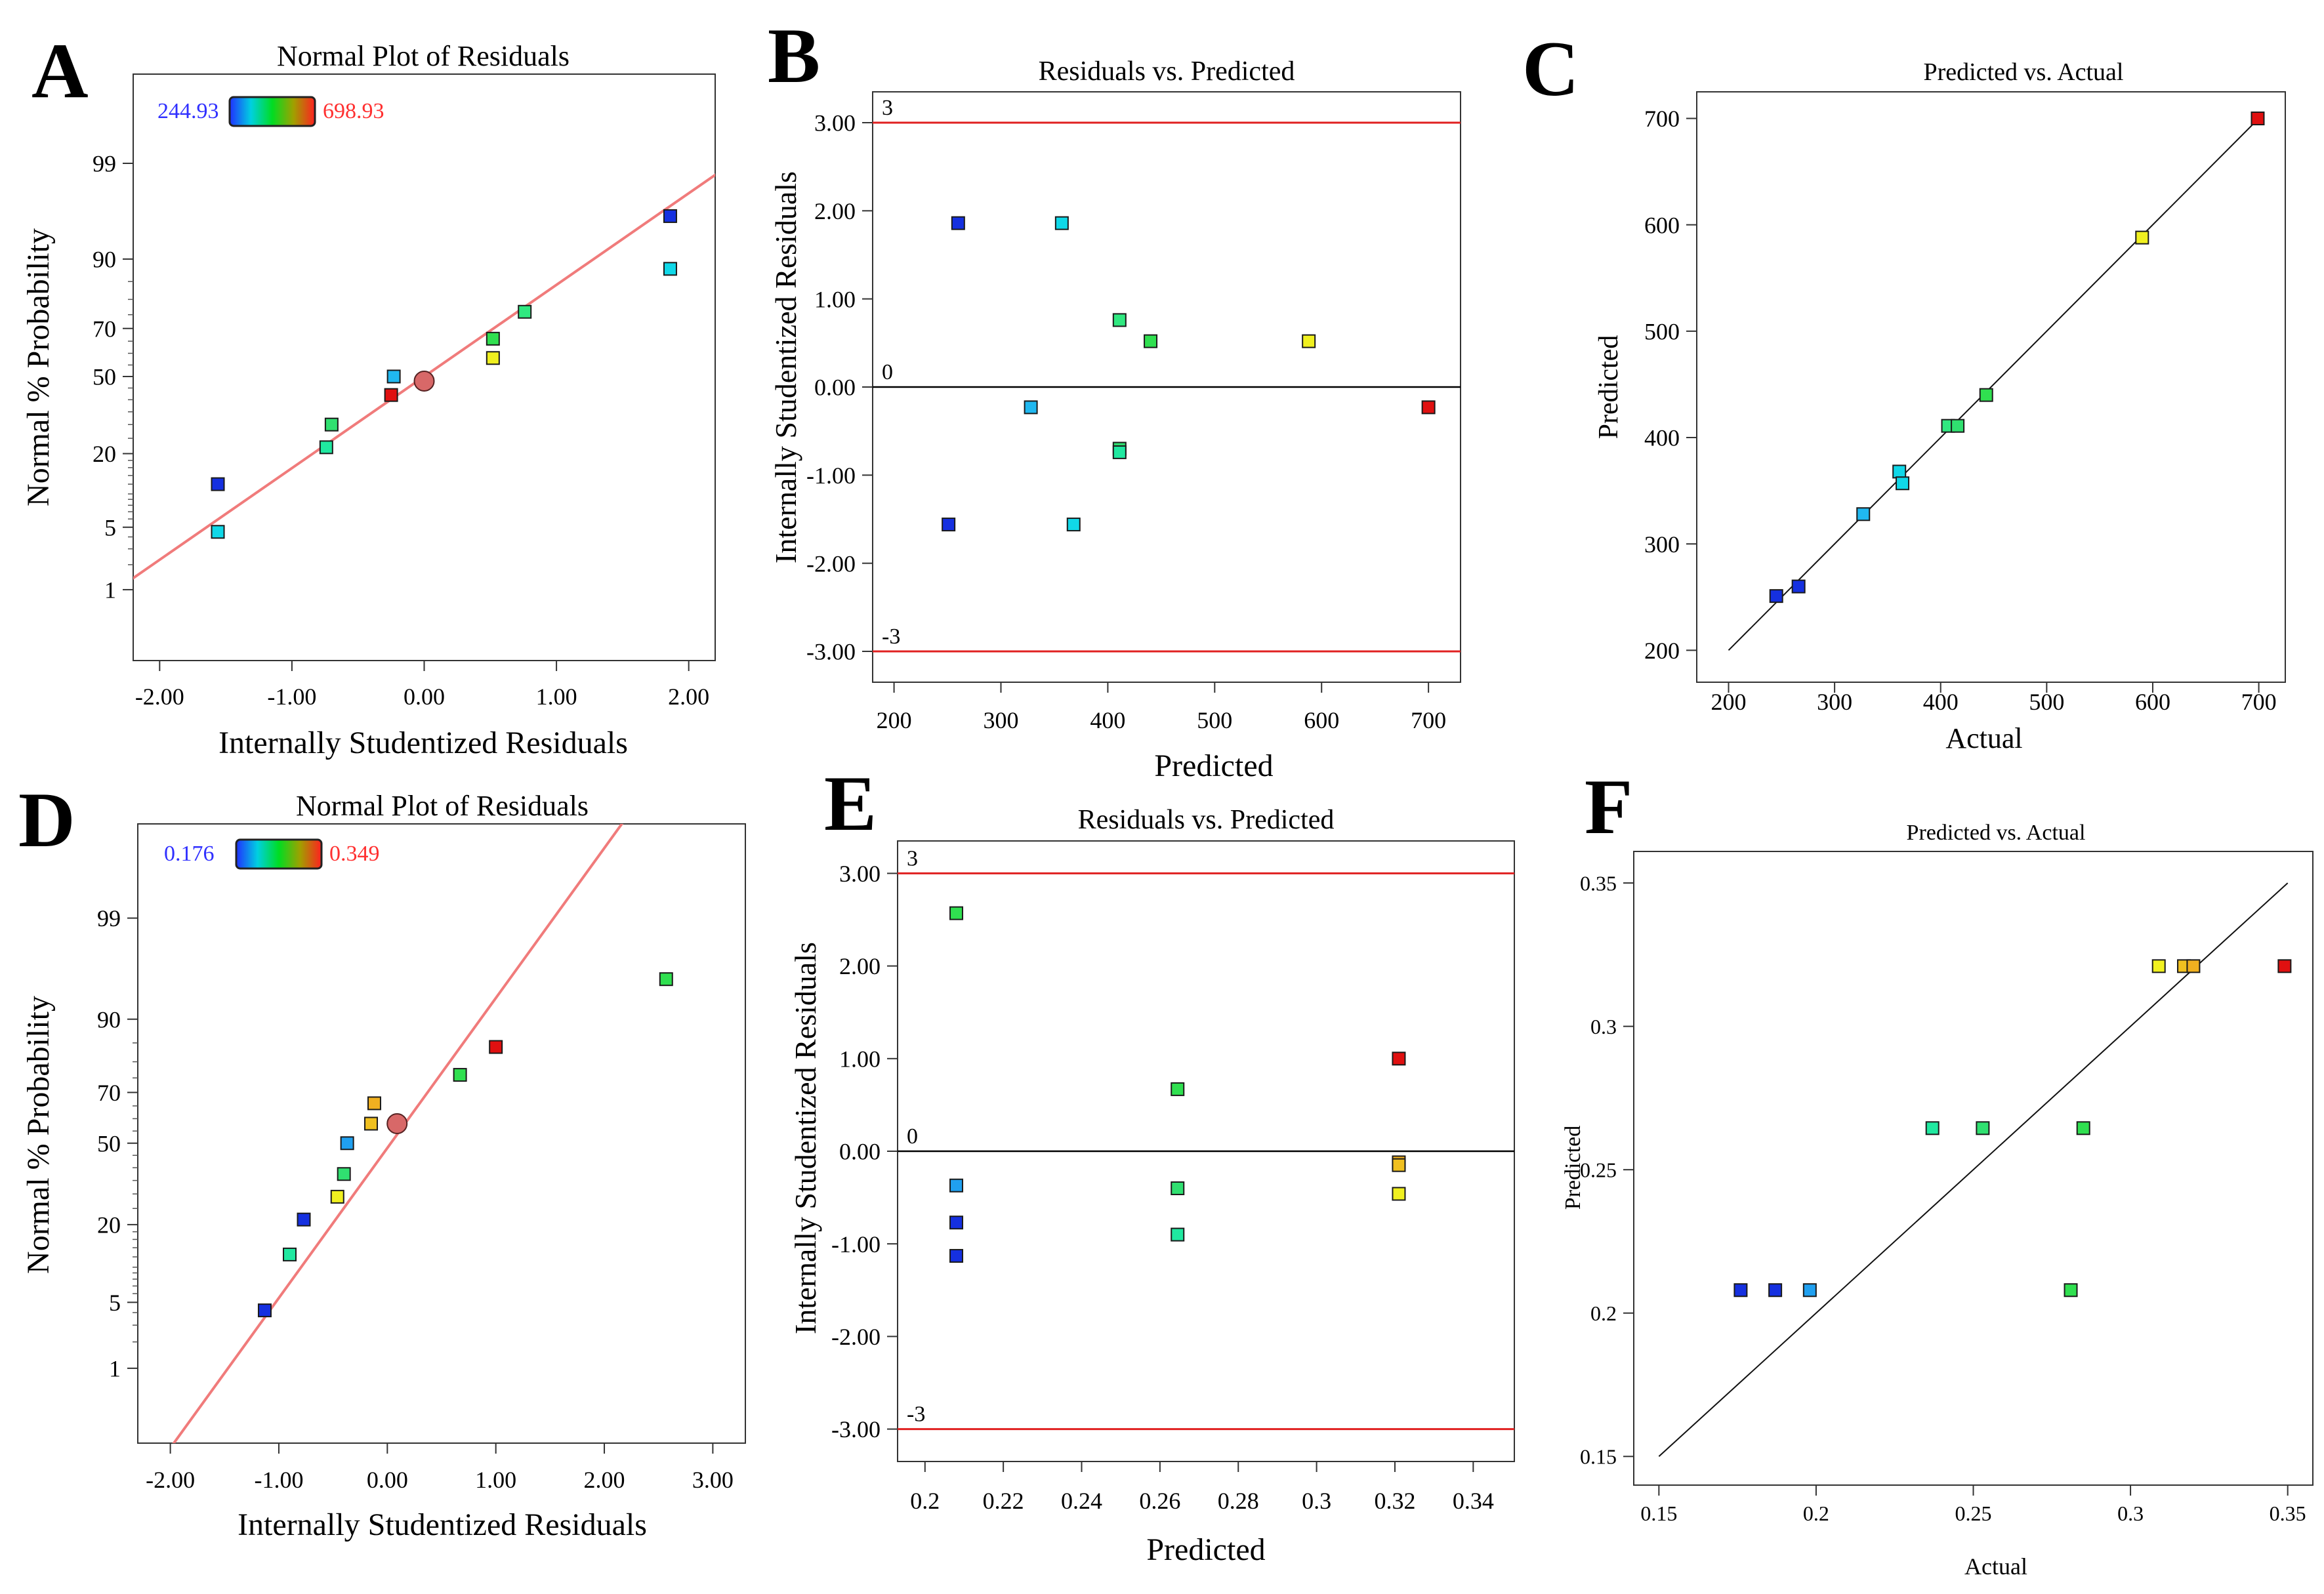 The image size is (2324, 1594). I want to click on x-tick-label: 0.2, so click(1816, 1513).